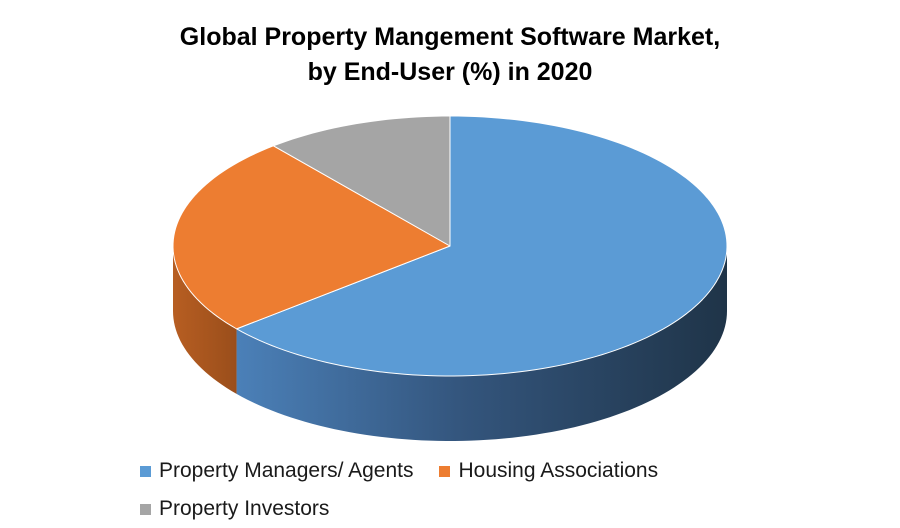 Image resolution: width=900 pixels, height=528 pixels. I want to click on legend-swatch-housing-associations, so click(445, 471).